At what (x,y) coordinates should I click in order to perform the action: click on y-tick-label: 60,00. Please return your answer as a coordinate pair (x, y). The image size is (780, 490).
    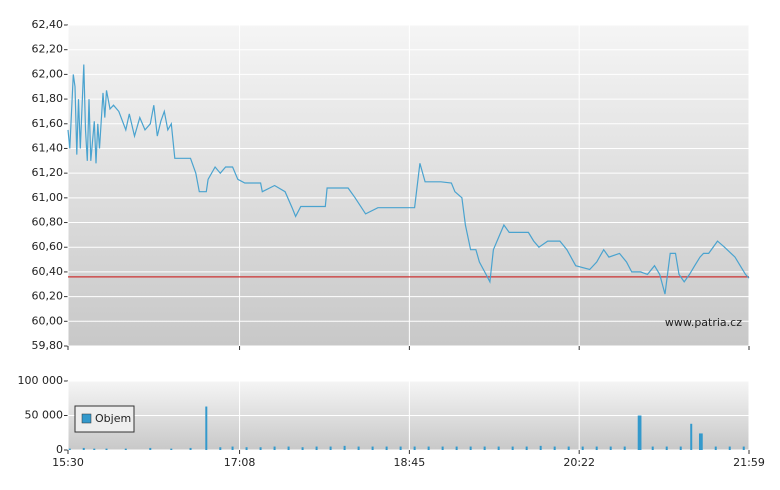
    Looking at the image, I should click on (48, 320).